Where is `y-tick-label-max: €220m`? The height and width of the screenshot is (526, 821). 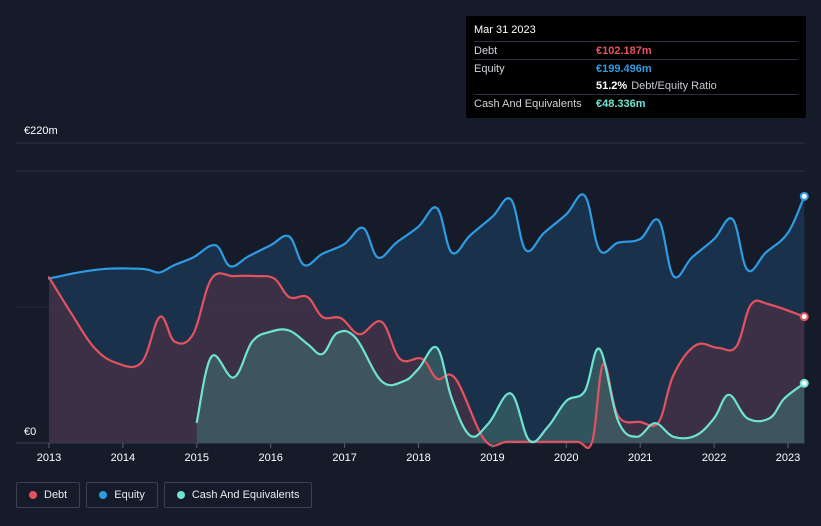 y-tick-label-max: €220m is located at coordinates (41, 131).